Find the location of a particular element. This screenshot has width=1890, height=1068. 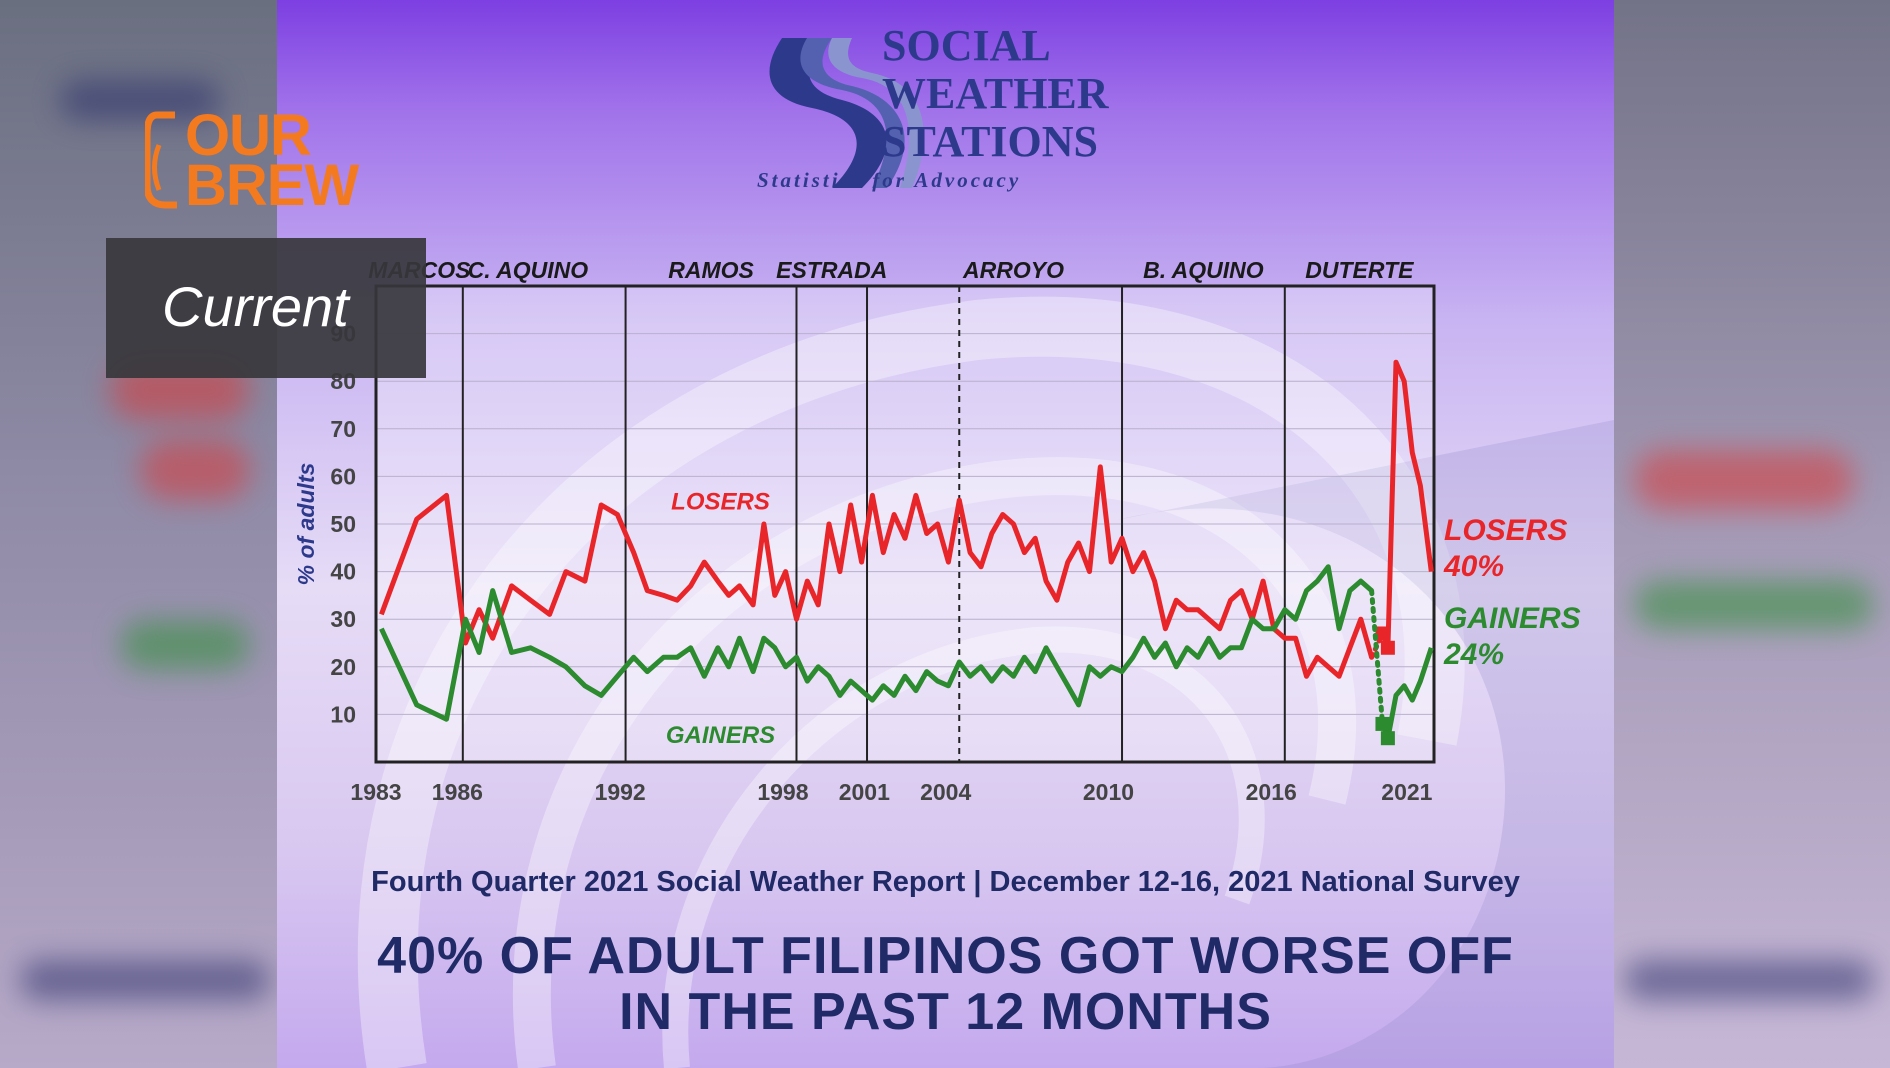

x-tick-label-1983: 1983 is located at coordinates (375, 792).